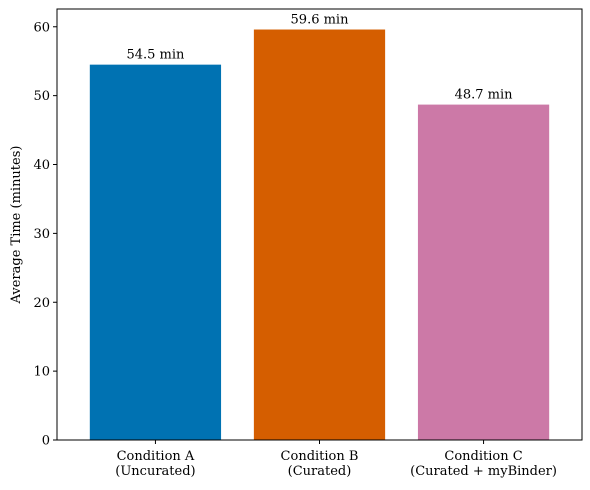 This screenshot has height=490, width=590. What do you see at coordinates (320, 20) in the screenshot?
I see `bar-value-label-2: 59.6 min` at bounding box center [320, 20].